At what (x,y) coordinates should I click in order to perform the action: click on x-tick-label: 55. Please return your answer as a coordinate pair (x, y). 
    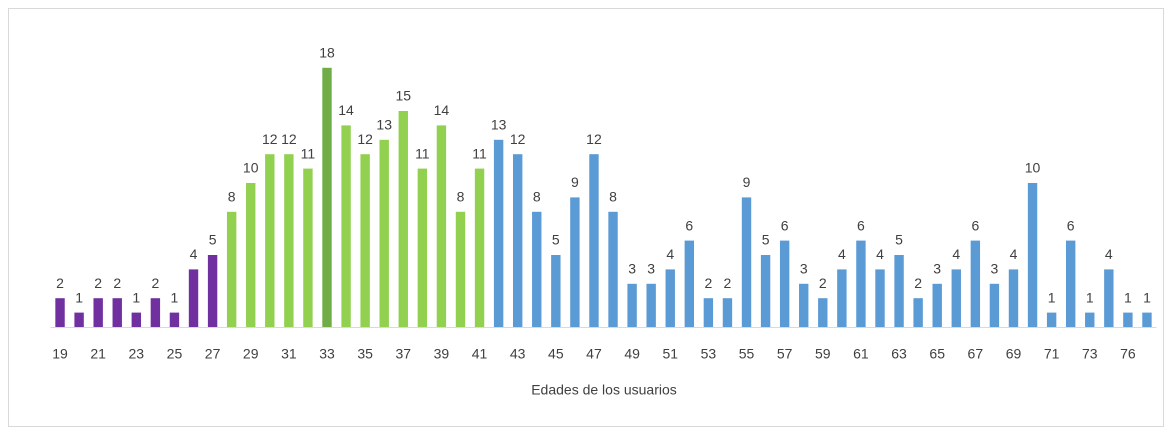
    Looking at the image, I should click on (747, 354).